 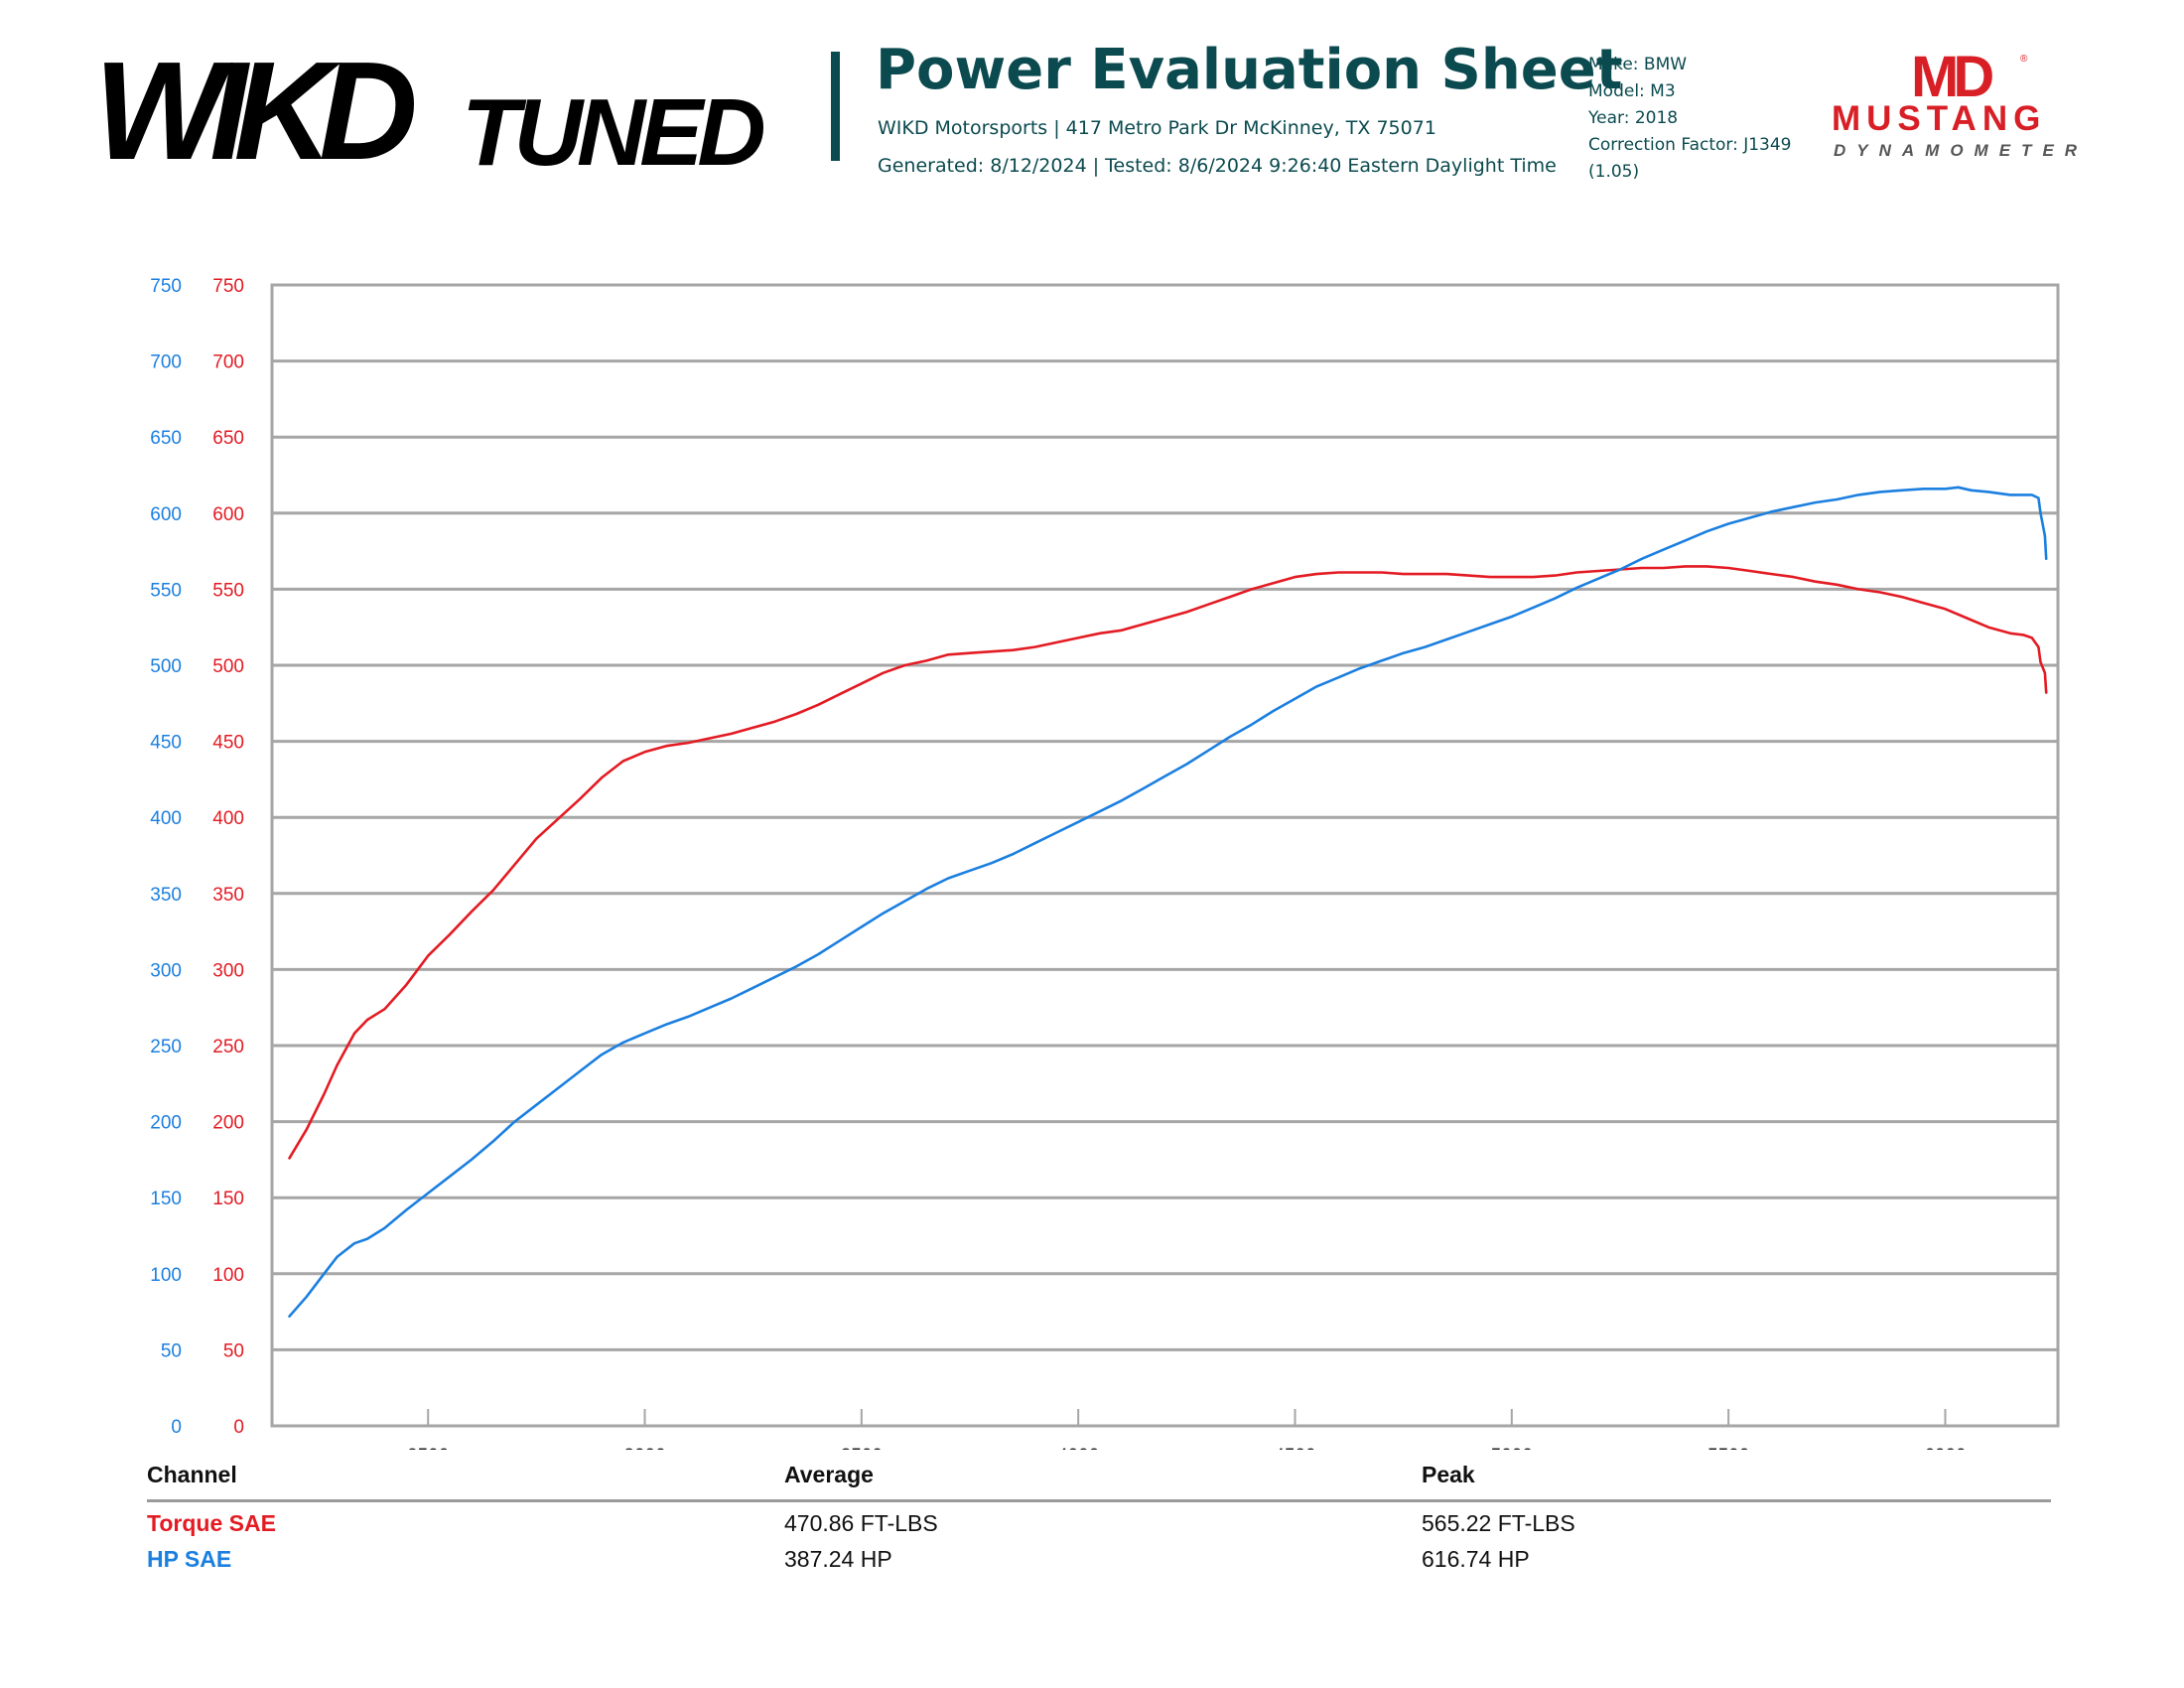 What do you see at coordinates (861, 1523) in the screenshot?
I see `average-torque: 470.86 FT-LBS` at bounding box center [861, 1523].